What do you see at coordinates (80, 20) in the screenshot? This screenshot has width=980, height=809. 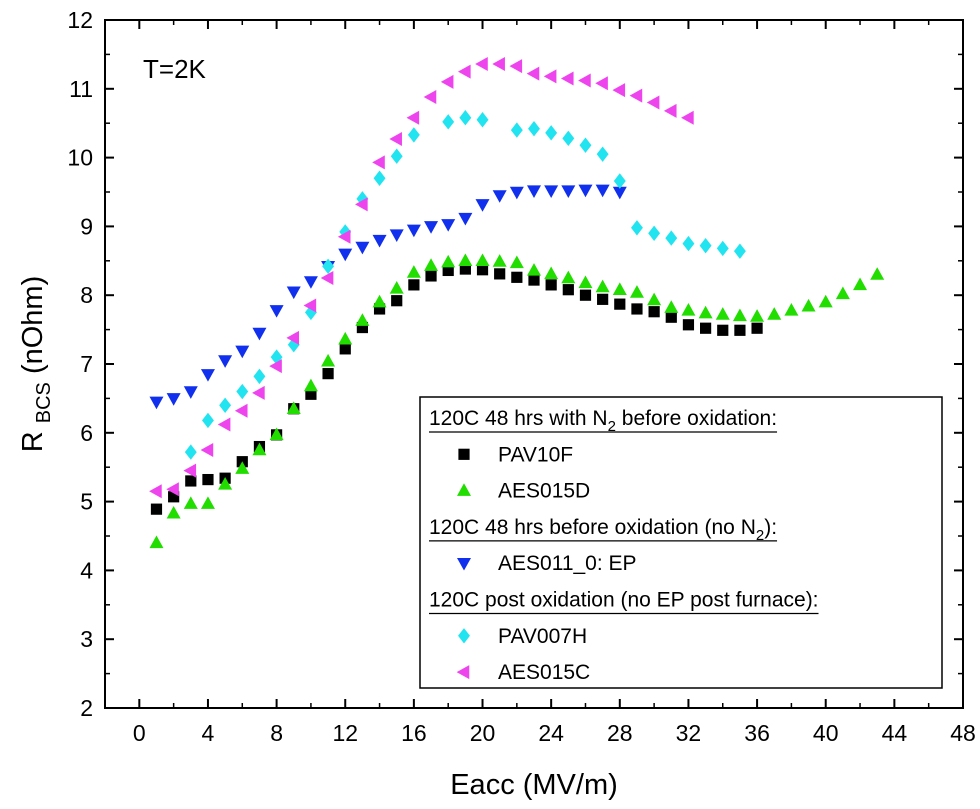 I see `y-tick-label: 12` at bounding box center [80, 20].